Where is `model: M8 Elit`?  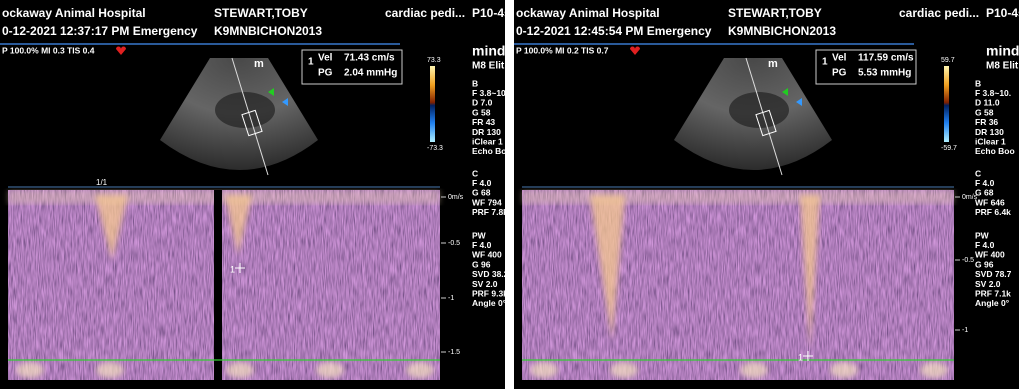 model: M8 Elit is located at coordinates (488, 66).